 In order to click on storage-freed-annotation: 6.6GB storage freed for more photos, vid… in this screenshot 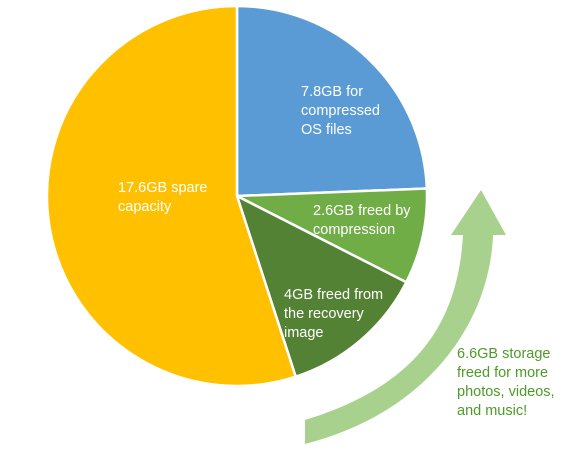, I will do `click(506, 382)`.